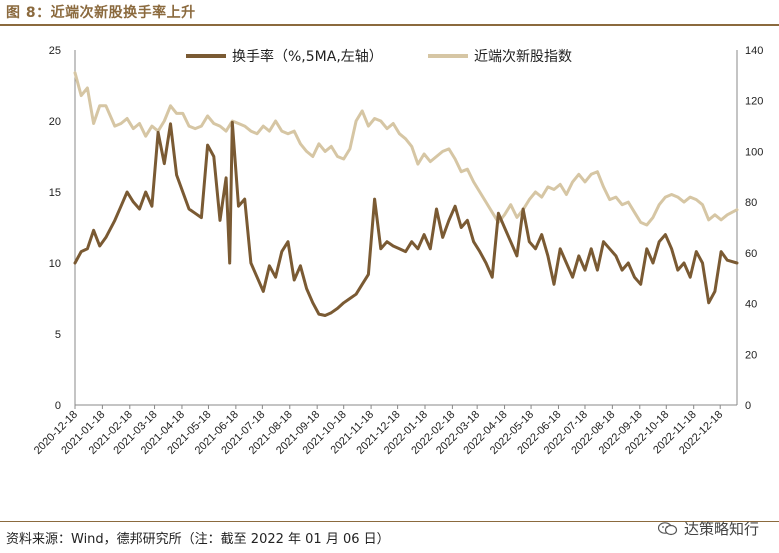 Image resolution: width=779 pixels, height=553 pixels. Describe the element at coordinates (198, 539) in the screenshot. I see `source-note: 资料来源：Wind，德邦研究所（注：截至 2022 年 01 月 06 日）` at that location.